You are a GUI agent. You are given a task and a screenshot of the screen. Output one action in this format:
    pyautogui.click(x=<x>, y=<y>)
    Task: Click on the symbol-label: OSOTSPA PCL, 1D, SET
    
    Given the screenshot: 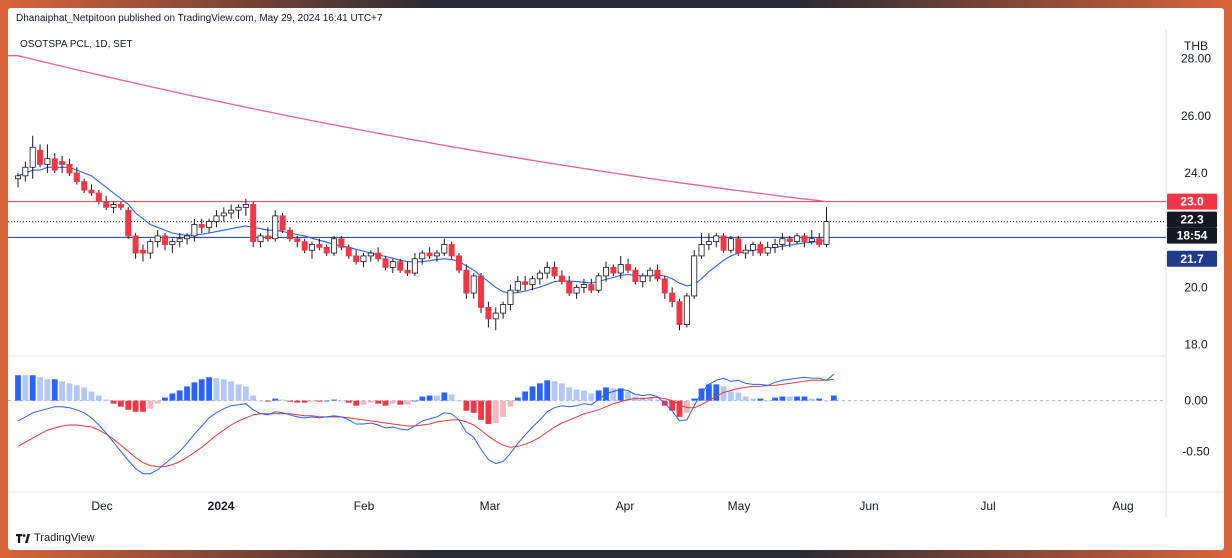 What is the action you would take?
    pyautogui.click(x=76, y=44)
    